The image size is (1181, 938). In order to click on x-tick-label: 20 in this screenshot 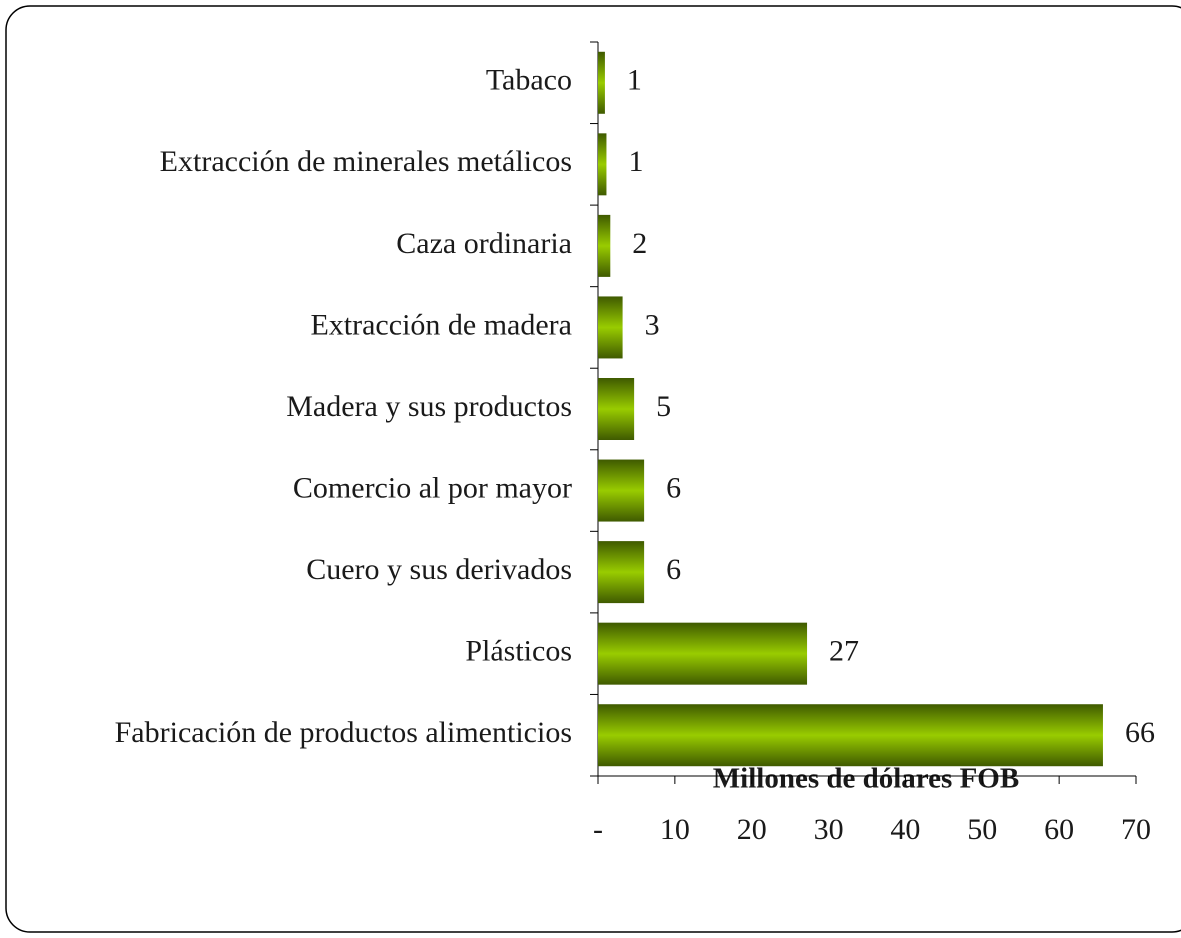, I will do `click(752, 829)`.